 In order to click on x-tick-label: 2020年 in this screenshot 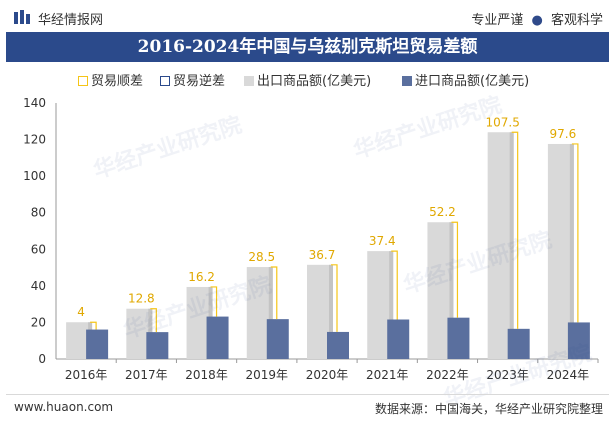, I will do `click(327, 375)`.